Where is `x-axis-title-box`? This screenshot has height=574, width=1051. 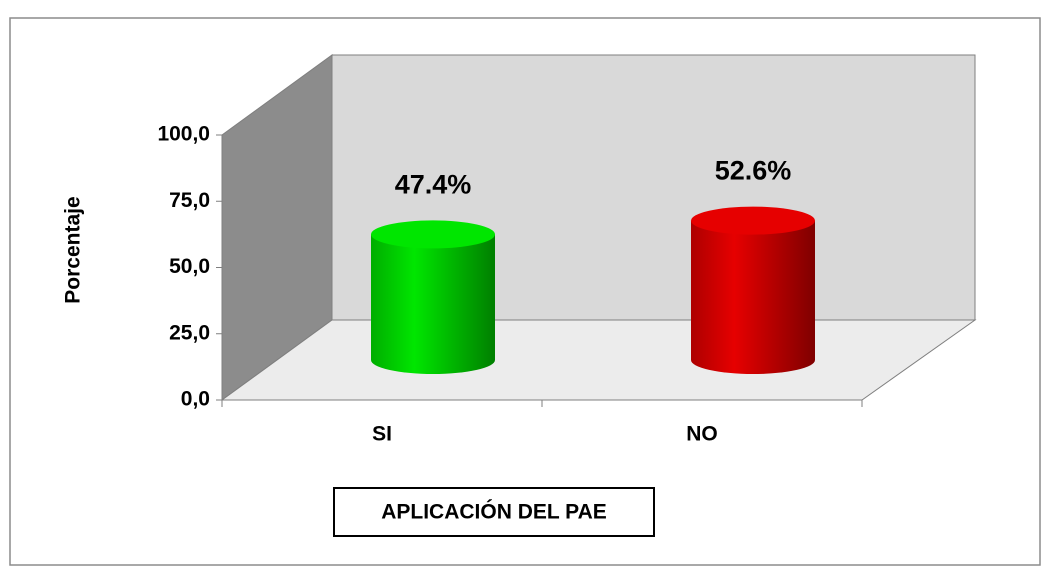 x-axis-title-box is located at coordinates (494, 512).